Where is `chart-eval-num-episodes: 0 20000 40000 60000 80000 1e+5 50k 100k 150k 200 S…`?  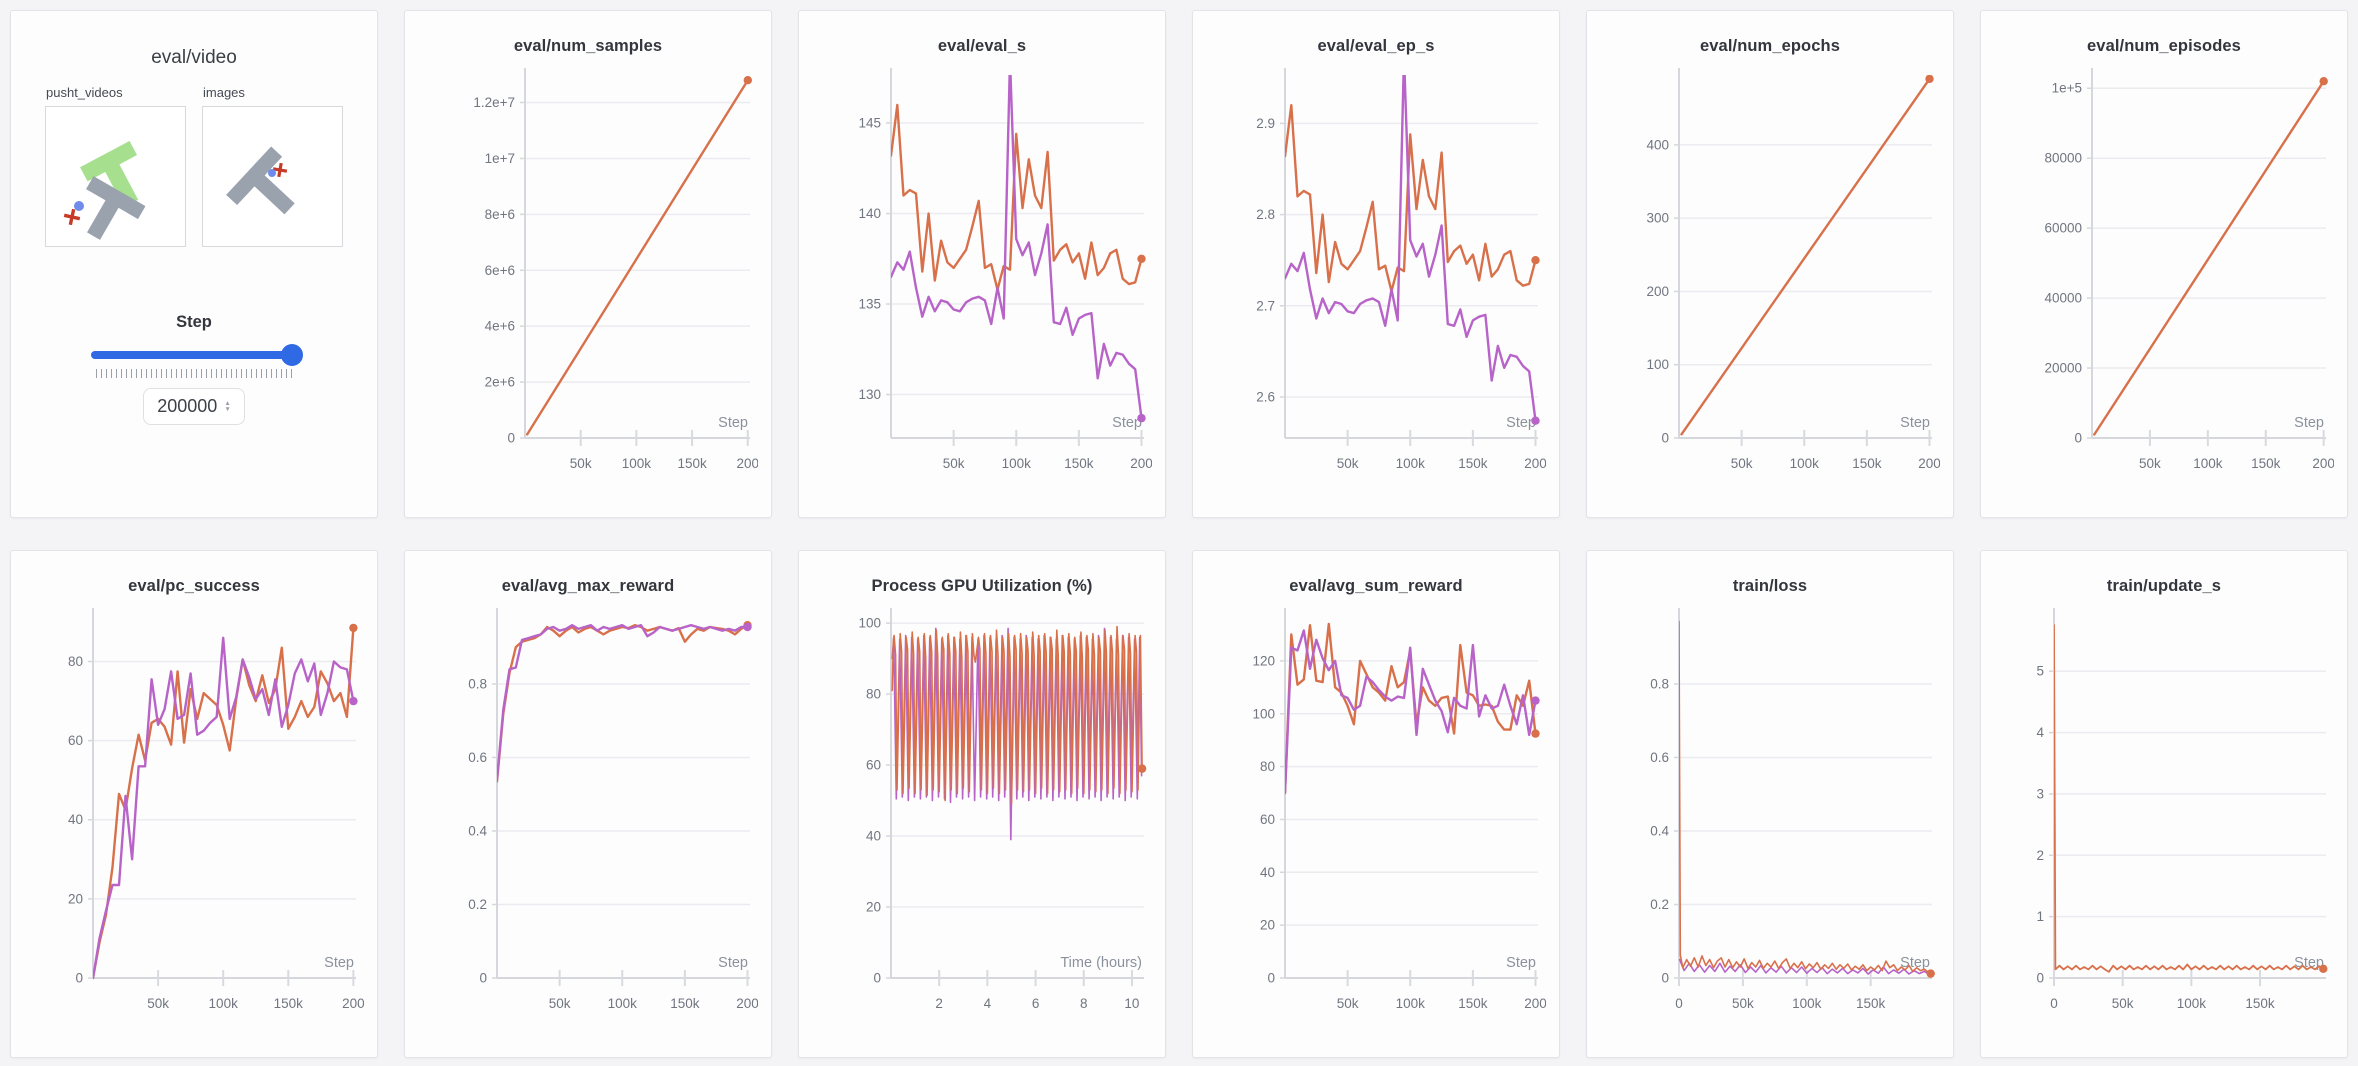
chart-eval-num-episodes: 0 20000 40000 60000 80000 1e+5 50k 100k 150k 200 S… is located at coordinates (2164, 282).